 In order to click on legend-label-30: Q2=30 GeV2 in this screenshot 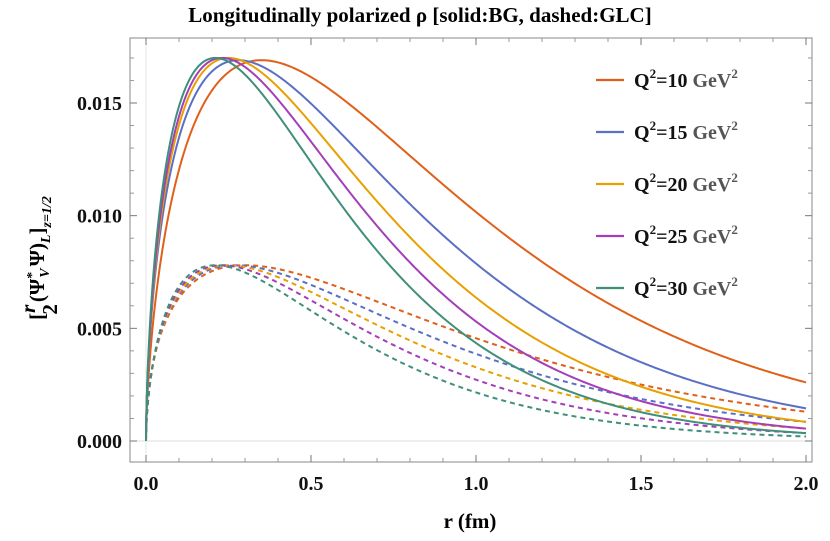, I will do `click(686, 287)`.